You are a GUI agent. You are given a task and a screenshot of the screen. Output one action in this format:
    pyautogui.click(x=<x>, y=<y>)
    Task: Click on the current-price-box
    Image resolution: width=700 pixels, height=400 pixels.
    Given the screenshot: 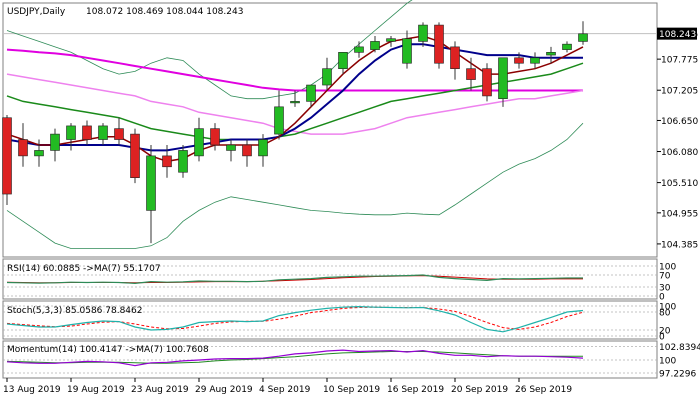 What is the action you would take?
    pyautogui.click(x=677, y=33)
    